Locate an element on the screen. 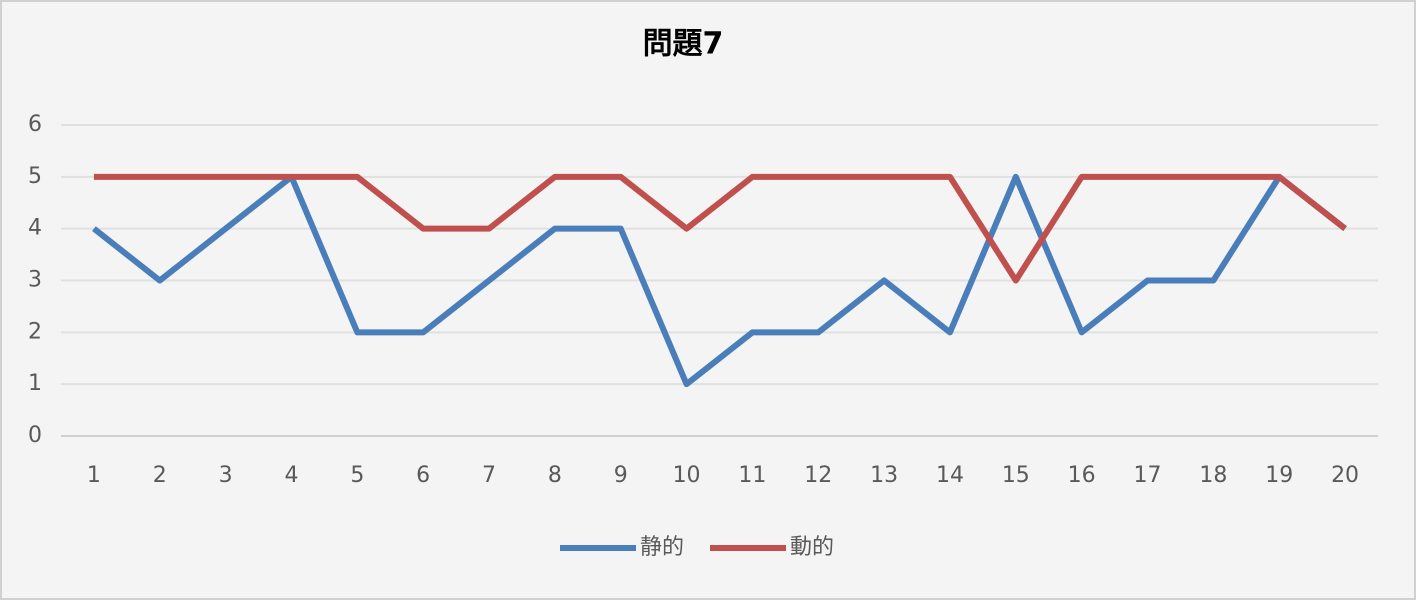 The image size is (1416, 600). x-tick-label: 1 is located at coordinates (94, 475).